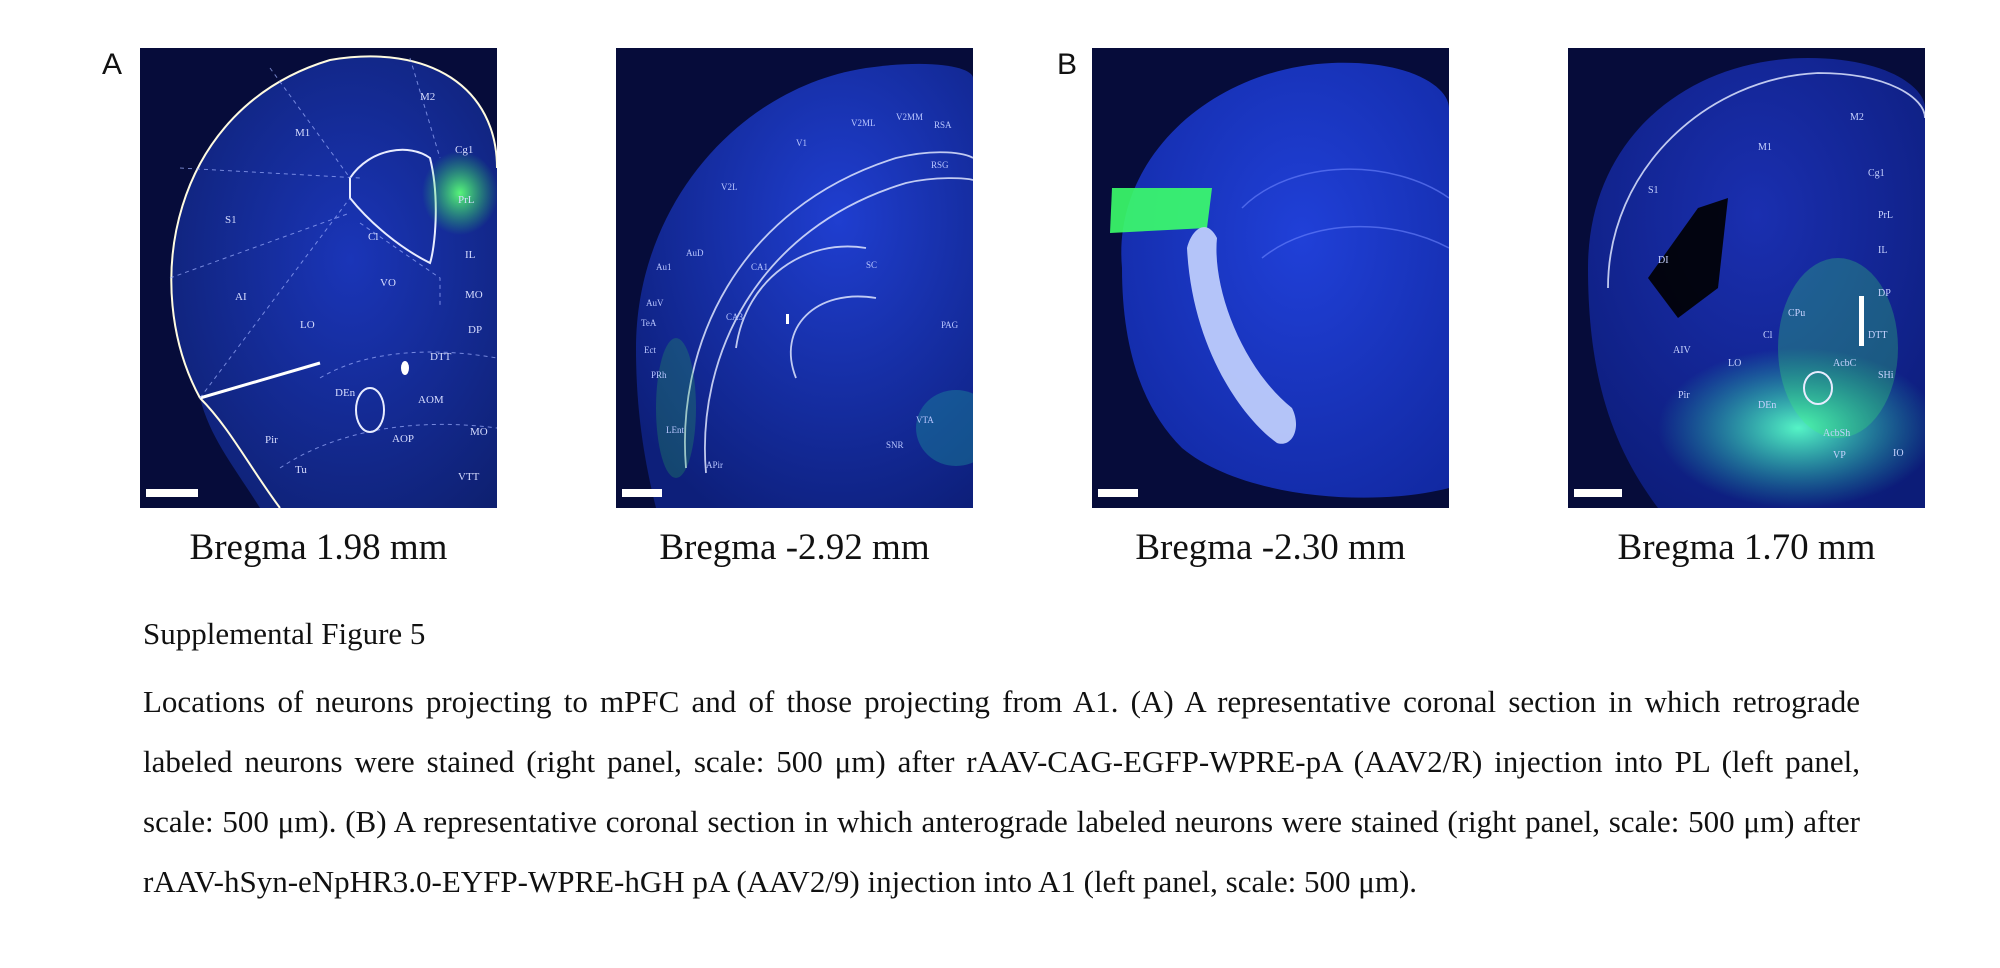 This screenshot has width=2000, height=968. I want to click on svg-text: RSA, so click(943, 125).